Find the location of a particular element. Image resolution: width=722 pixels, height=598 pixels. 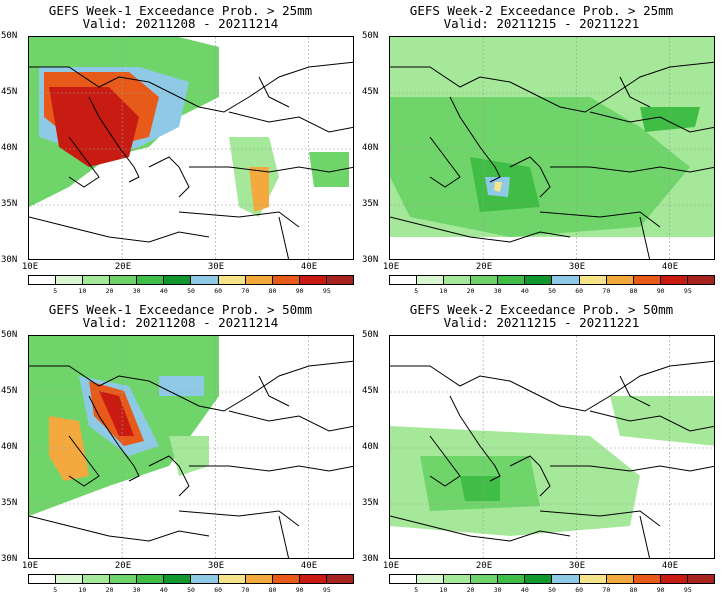

panel-title: GEFS Week-1 Exceedance Prob. > 25mm is located at coordinates (180, 10).